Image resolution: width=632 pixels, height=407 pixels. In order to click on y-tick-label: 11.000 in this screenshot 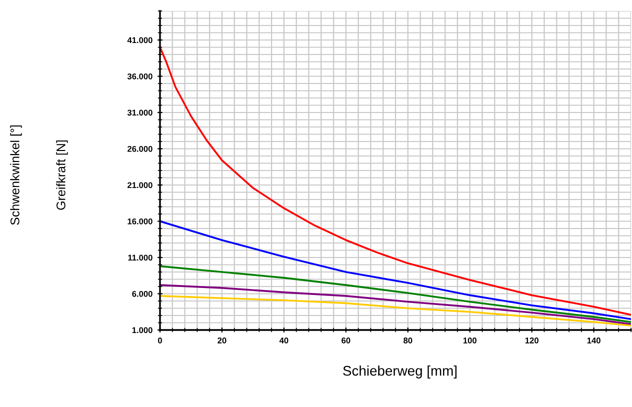, I will do `click(140, 257)`.